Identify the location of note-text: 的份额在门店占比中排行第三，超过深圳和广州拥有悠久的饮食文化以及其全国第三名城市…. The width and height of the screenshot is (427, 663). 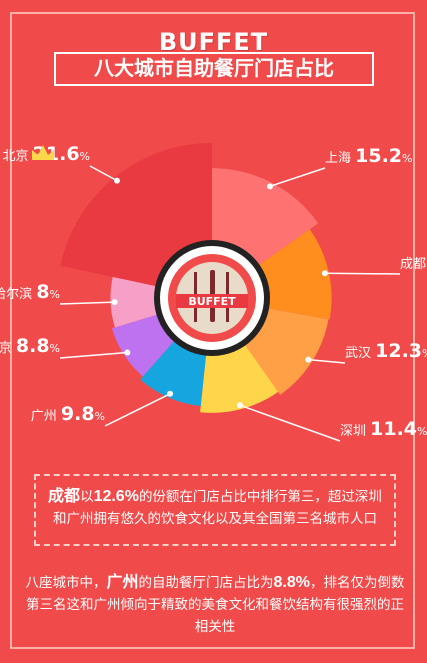
(217, 507).